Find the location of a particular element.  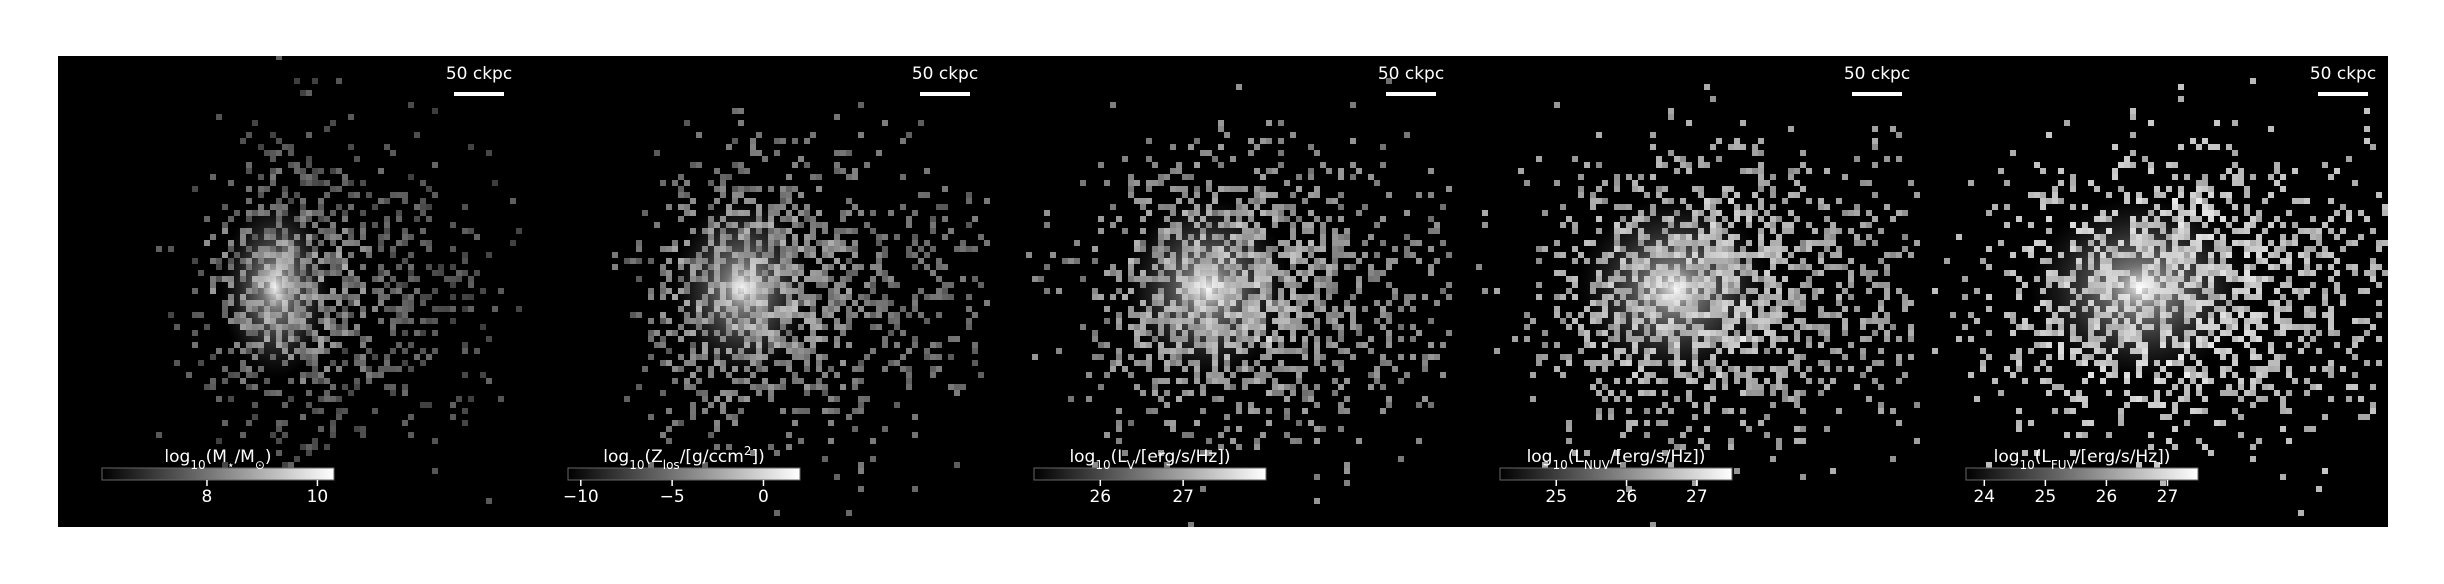

colorbar-label-part: V is located at coordinates (1131, 465).